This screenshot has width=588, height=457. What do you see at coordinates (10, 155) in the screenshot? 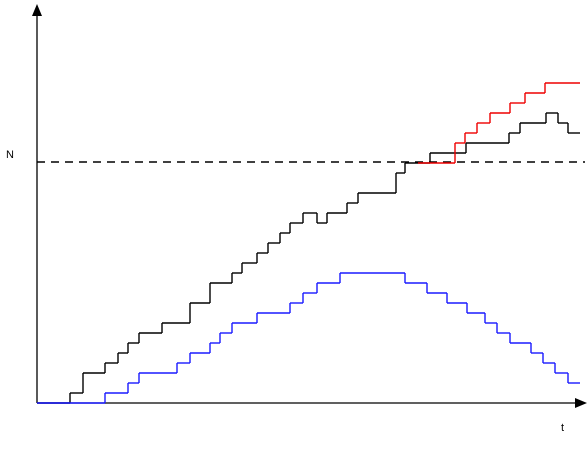
I see `y-axis-label: N` at bounding box center [10, 155].